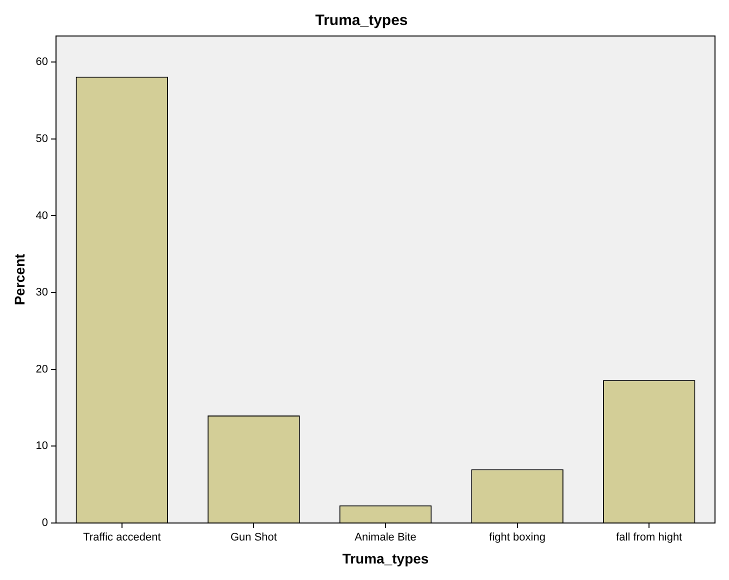 This screenshot has width=729, height=580. I want to click on chart-title: Truma_types, so click(361, 21).